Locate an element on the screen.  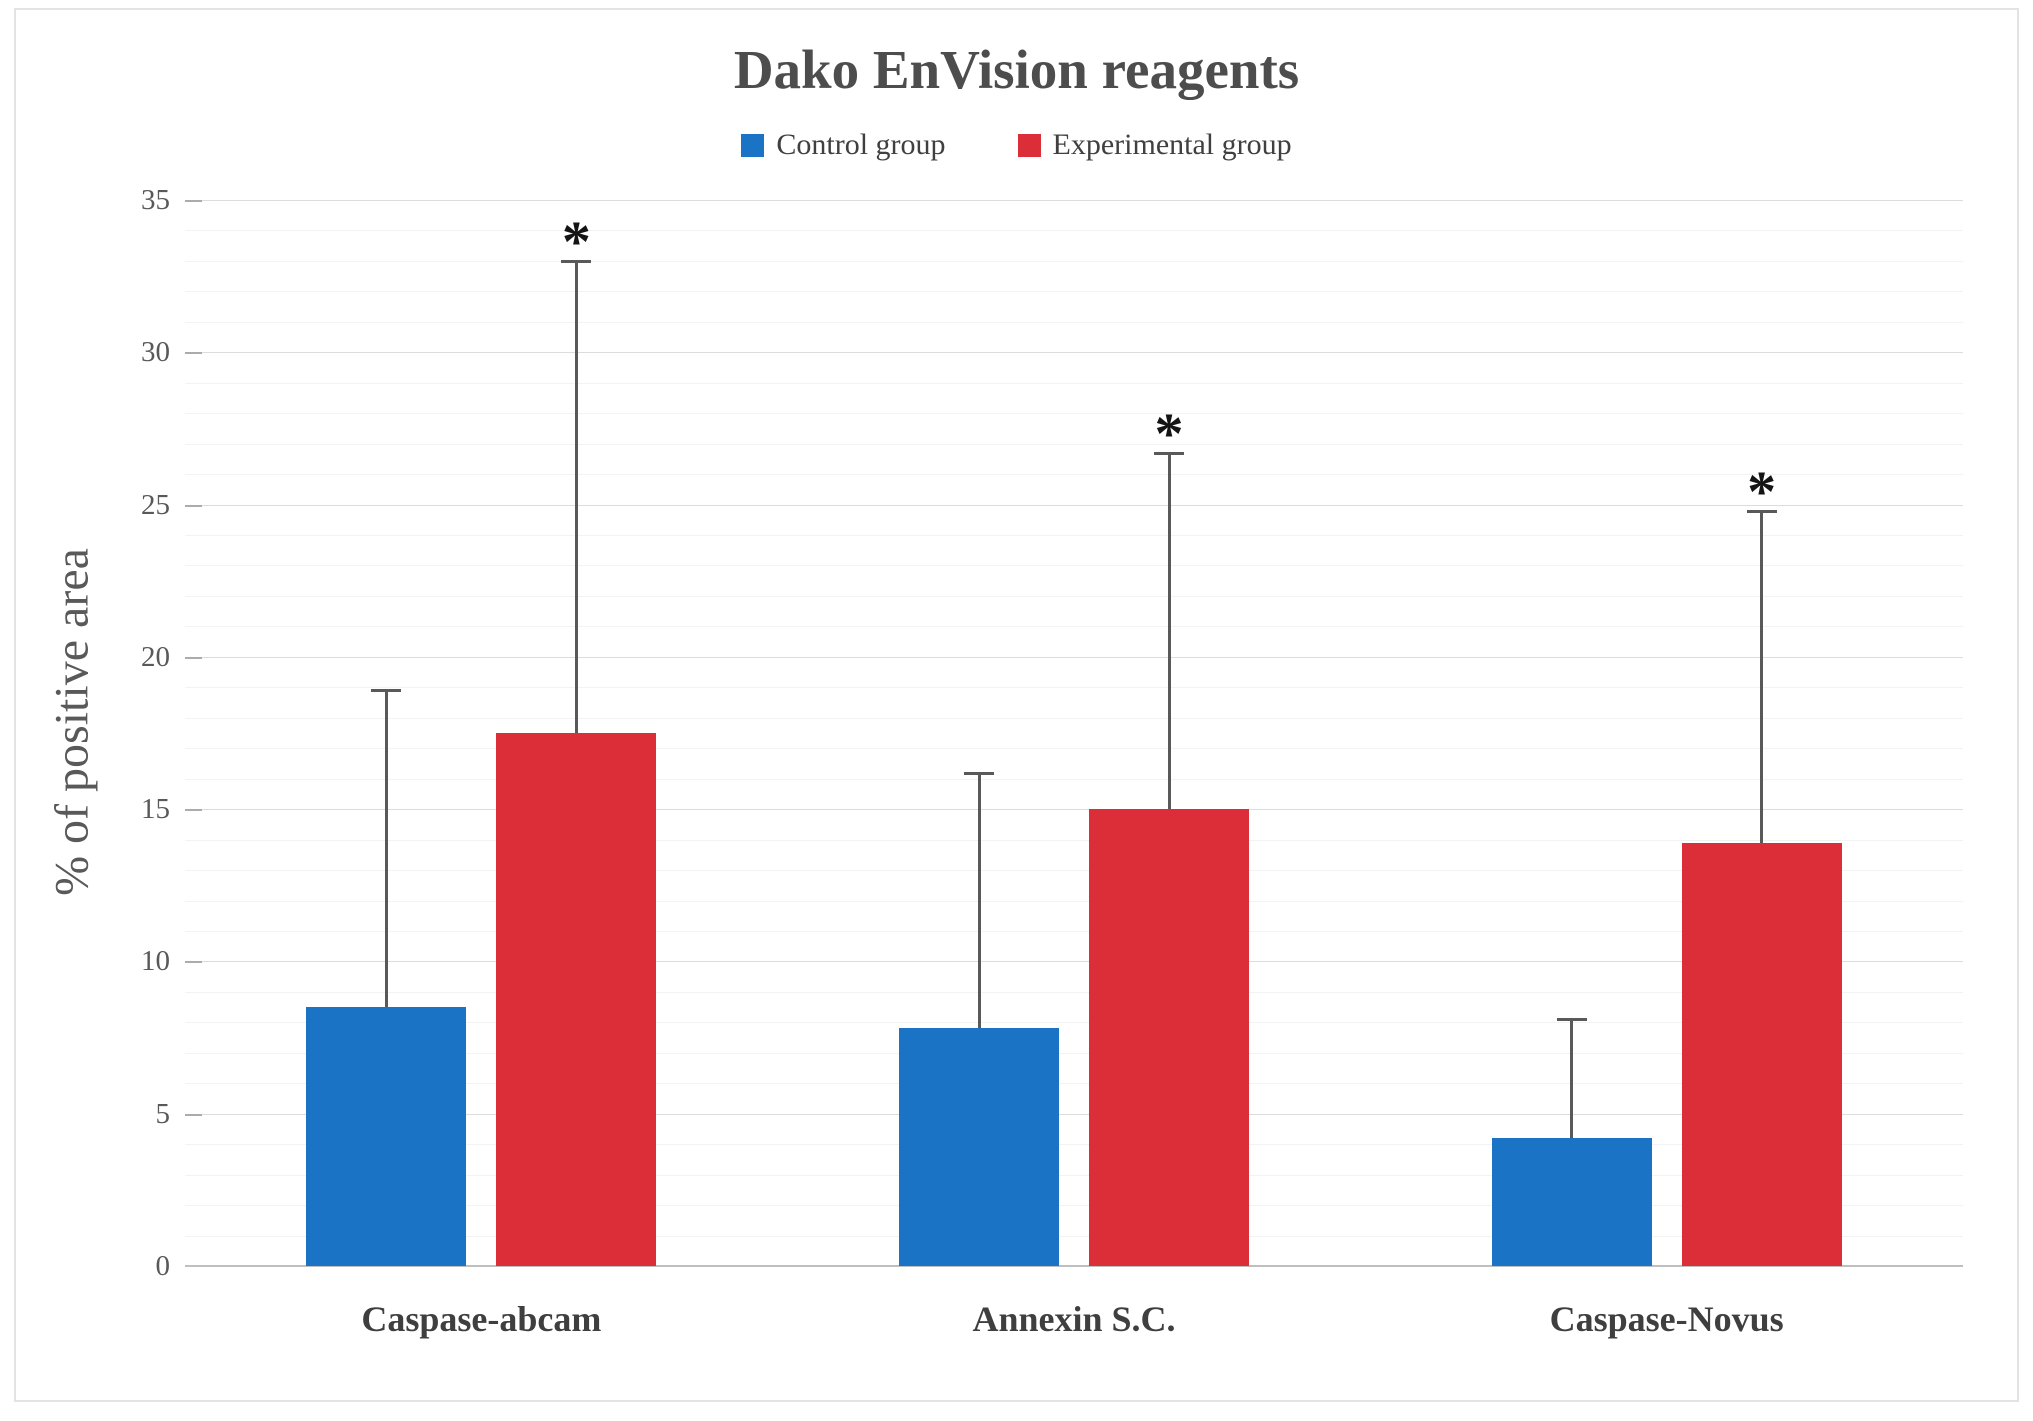
significance-marker-caspase-novus: * is located at coordinates (1762, 491).